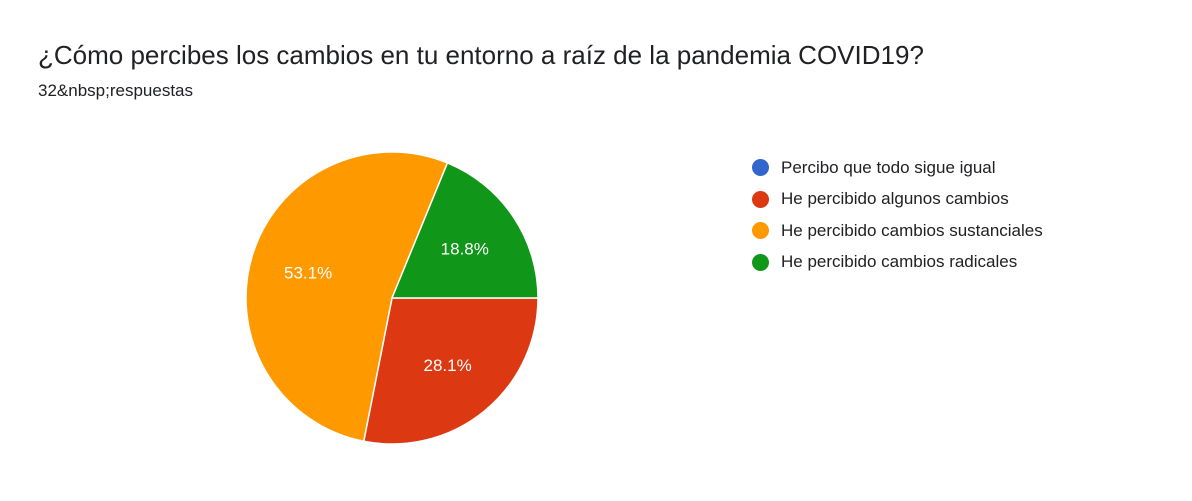 Image resolution: width=1192 pixels, height=501 pixels. I want to click on legend-item: He percibido cambios radicales, so click(897, 263).